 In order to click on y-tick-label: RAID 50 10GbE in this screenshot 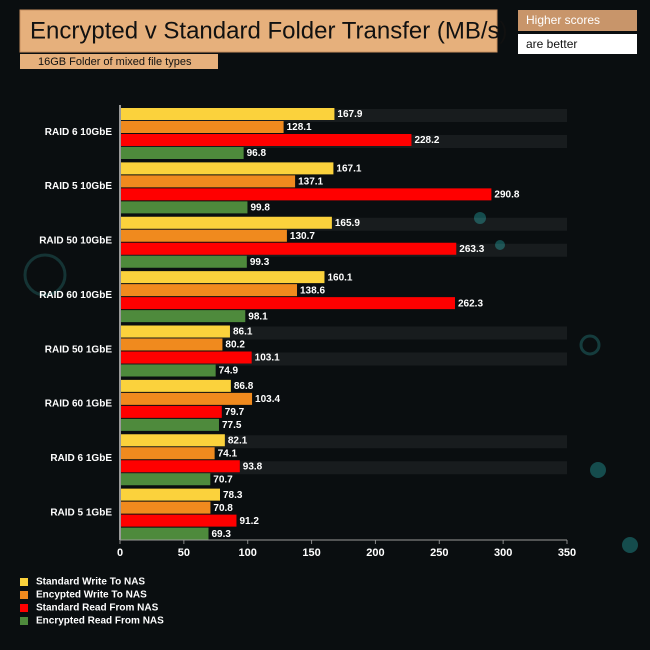, I will do `click(75, 241)`.